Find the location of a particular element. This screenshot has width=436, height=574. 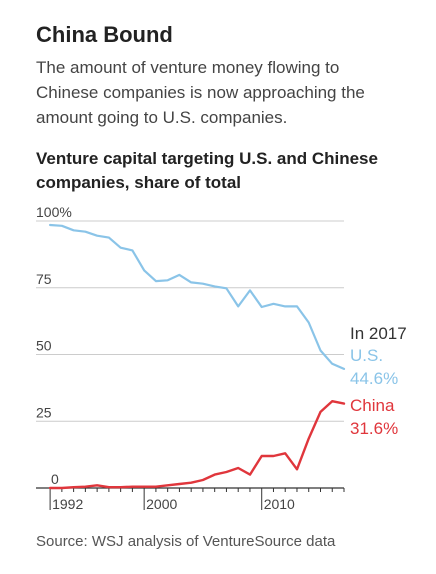

annotation-year: In 2017 is located at coordinates (378, 333).